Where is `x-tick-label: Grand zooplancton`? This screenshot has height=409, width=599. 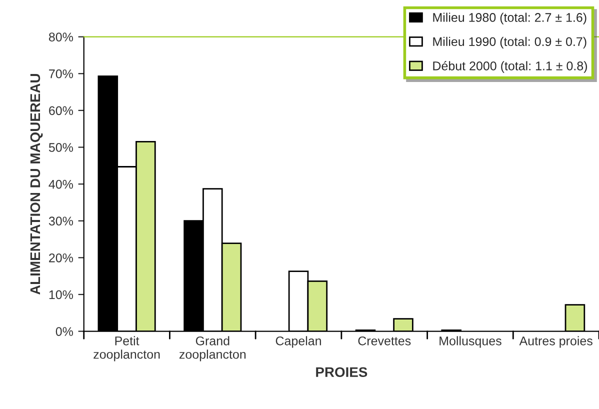
x-tick-label: Grand zooplancton is located at coordinates (212, 349).